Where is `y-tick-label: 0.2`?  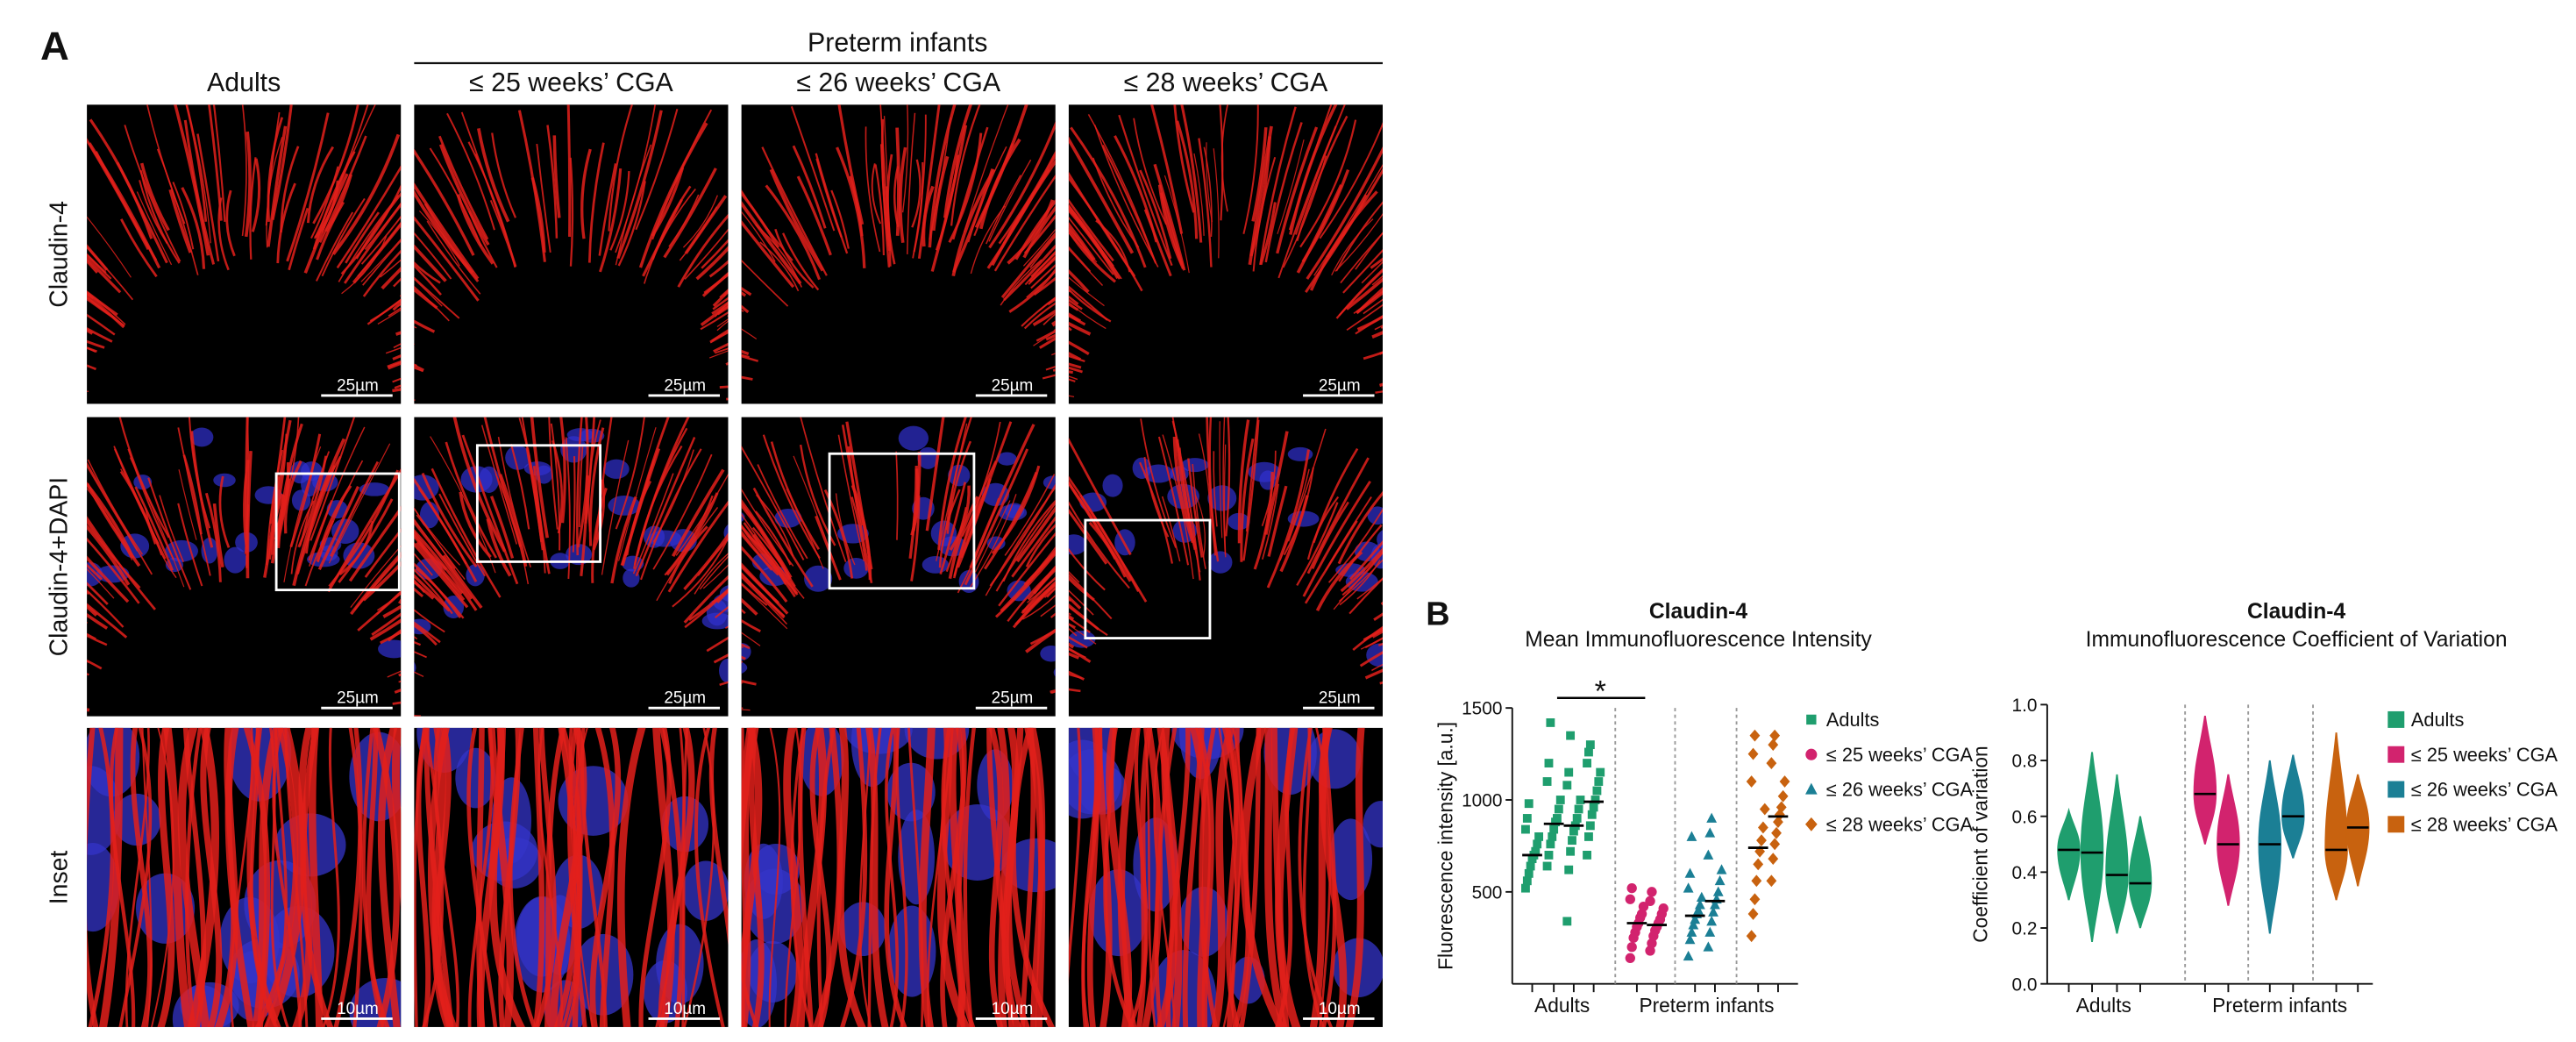 y-tick-label: 0.2 is located at coordinates (2025, 929).